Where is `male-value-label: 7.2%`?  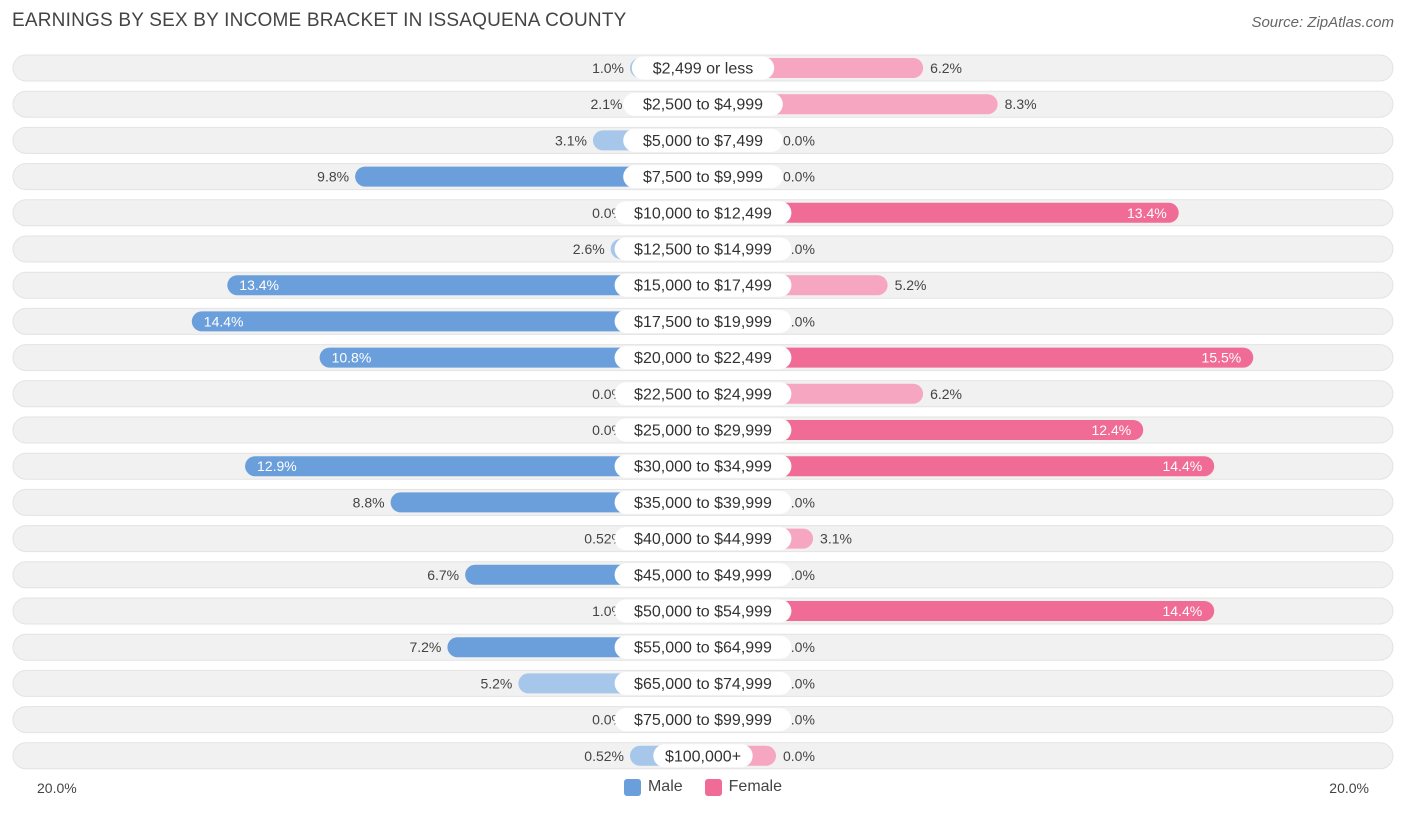
male-value-label: 7.2% is located at coordinates (425, 647).